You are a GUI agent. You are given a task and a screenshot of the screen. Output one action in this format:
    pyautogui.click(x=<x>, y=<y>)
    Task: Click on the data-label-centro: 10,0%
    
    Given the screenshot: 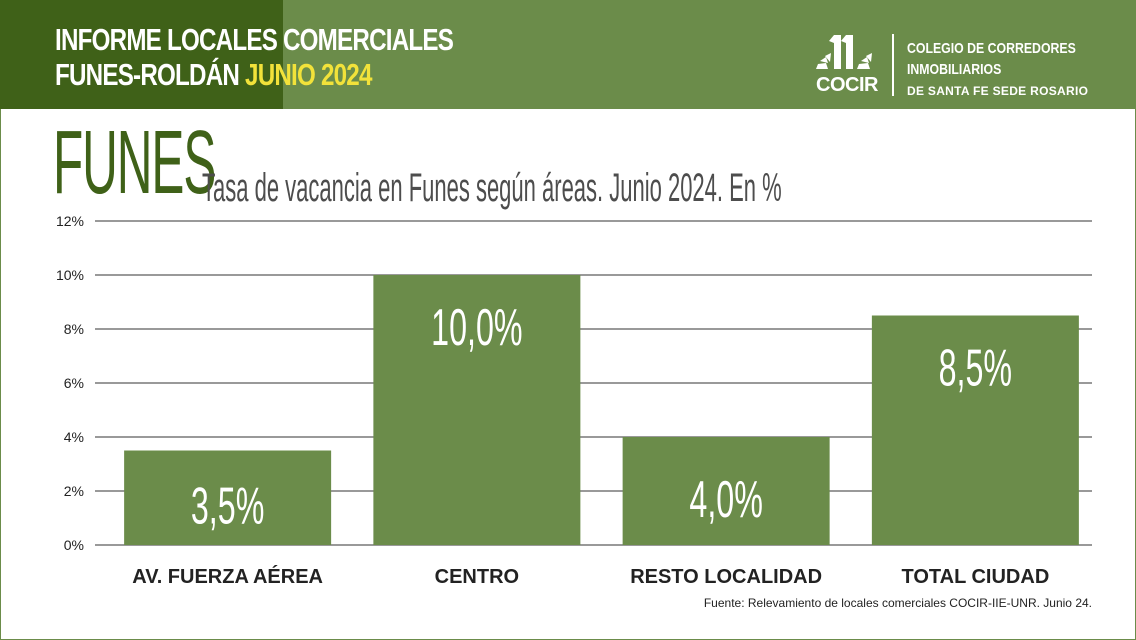 What is the action you would take?
    pyautogui.click(x=476, y=328)
    